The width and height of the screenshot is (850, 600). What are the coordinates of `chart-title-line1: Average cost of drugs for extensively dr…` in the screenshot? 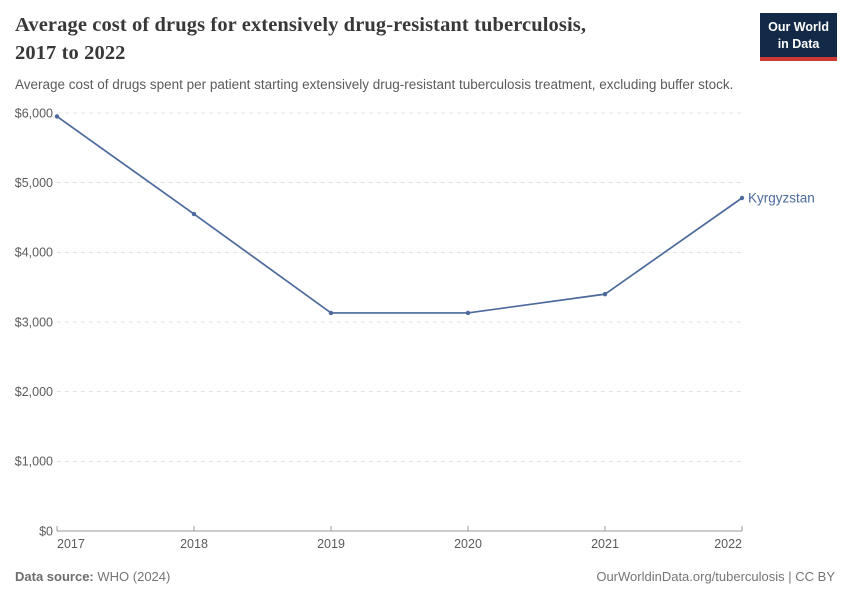 It's located at (301, 25).